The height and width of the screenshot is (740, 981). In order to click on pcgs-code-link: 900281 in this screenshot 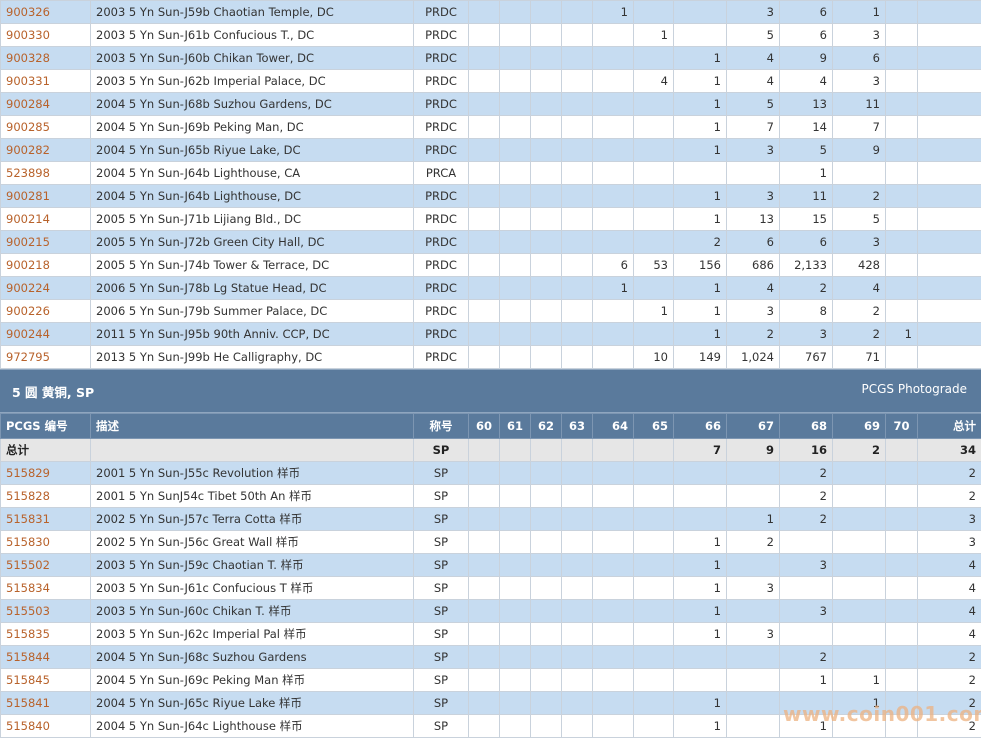, I will do `click(45, 196)`.